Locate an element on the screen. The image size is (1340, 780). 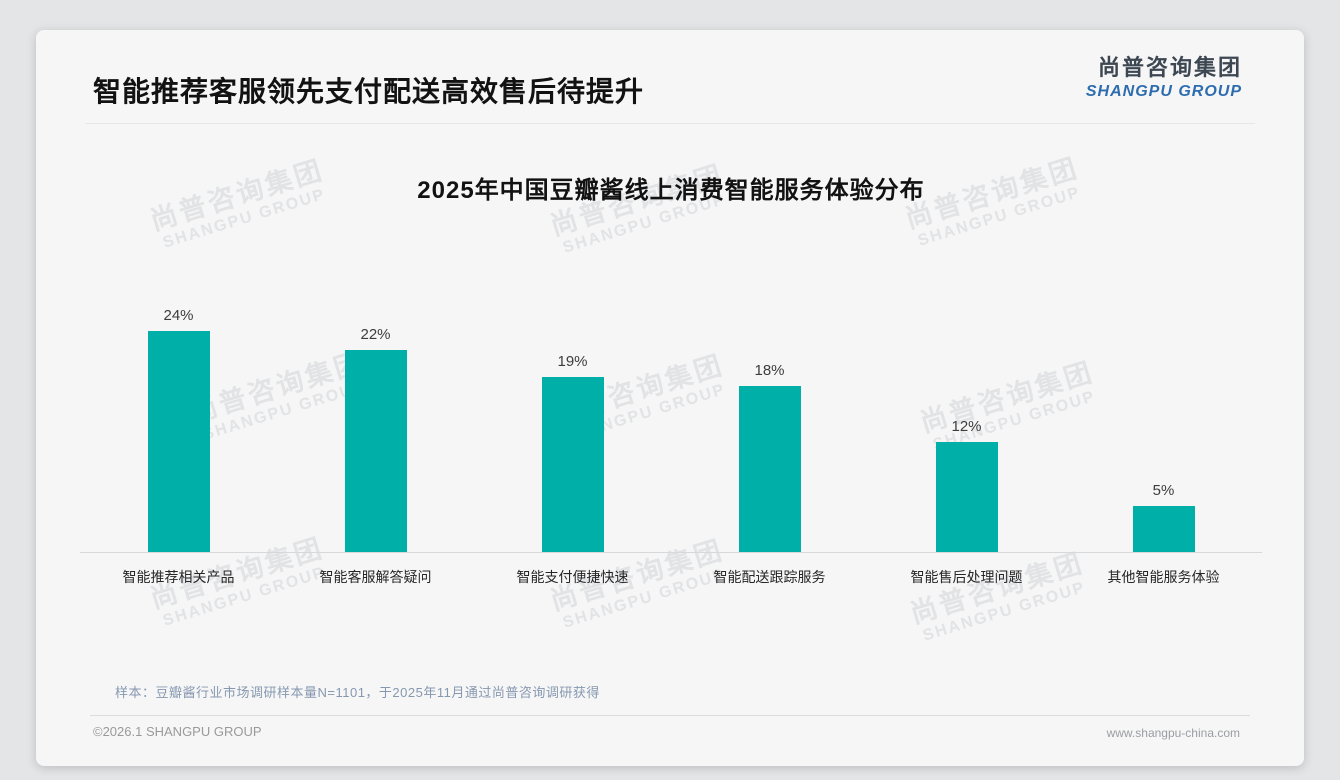
chart-title: 2025年中国豆瓣酱线上消费智能服务体验分布 is located at coordinates (671, 190).